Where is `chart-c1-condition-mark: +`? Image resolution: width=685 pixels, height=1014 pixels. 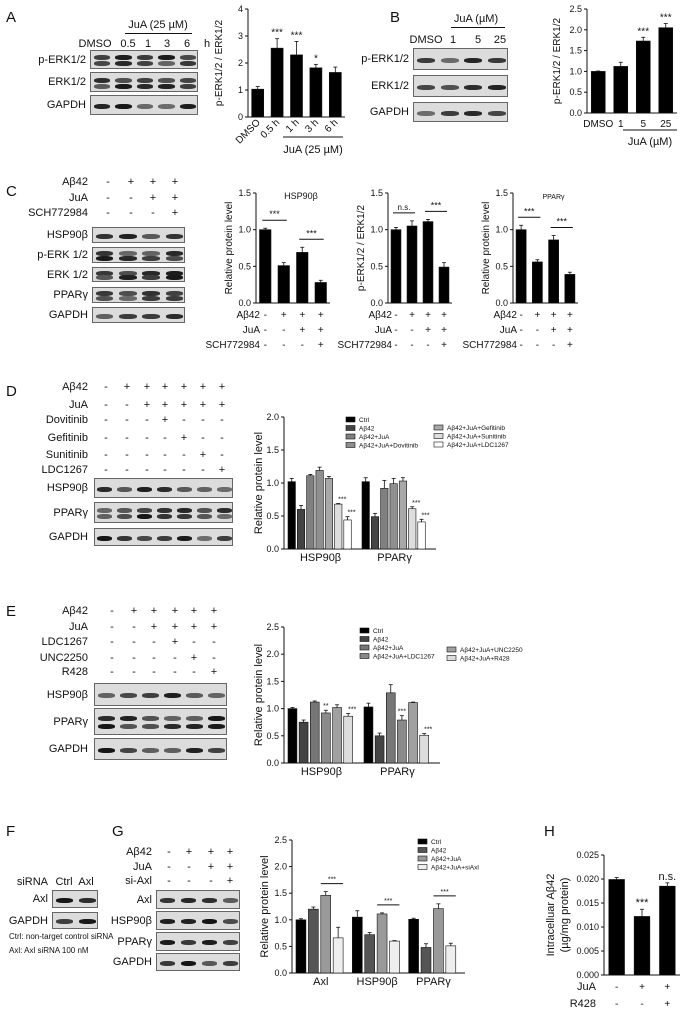 chart-c1-condition-mark: + is located at coordinates (302, 330).